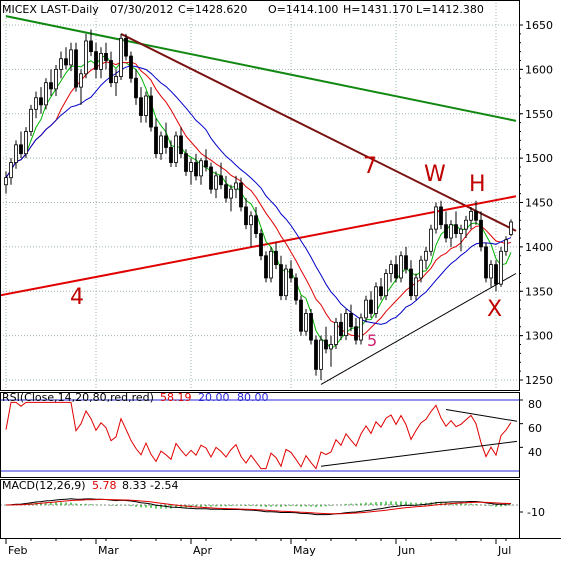 The width and height of the screenshot is (561, 578). Describe the element at coordinates (539, 336) in the screenshot. I see `price-tick-label: 1300` at that location.